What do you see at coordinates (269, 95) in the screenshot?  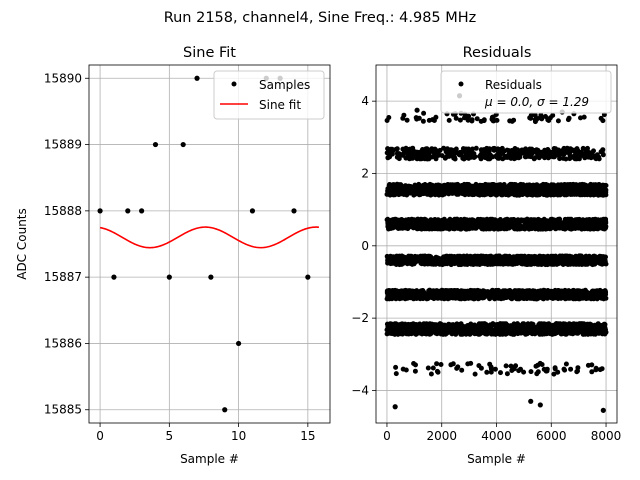 I see `sine-fit-legend: Samples Sine fit` at bounding box center [269, 95].